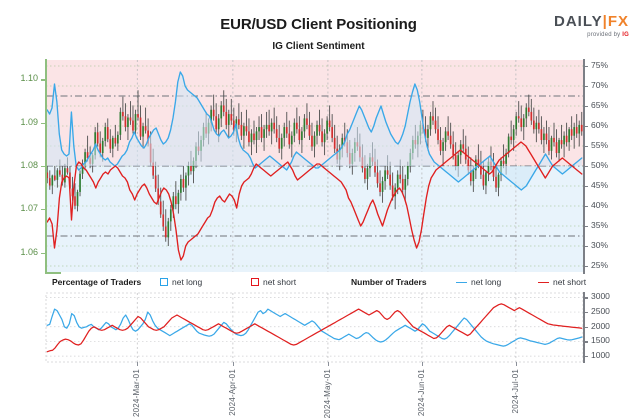 This screenshot has height=418, width=637. What do you see at coordinates (29, 165) in the screenshot?
I see `price-axis-tick-label: 1.08` at bounding box center [29, 165].